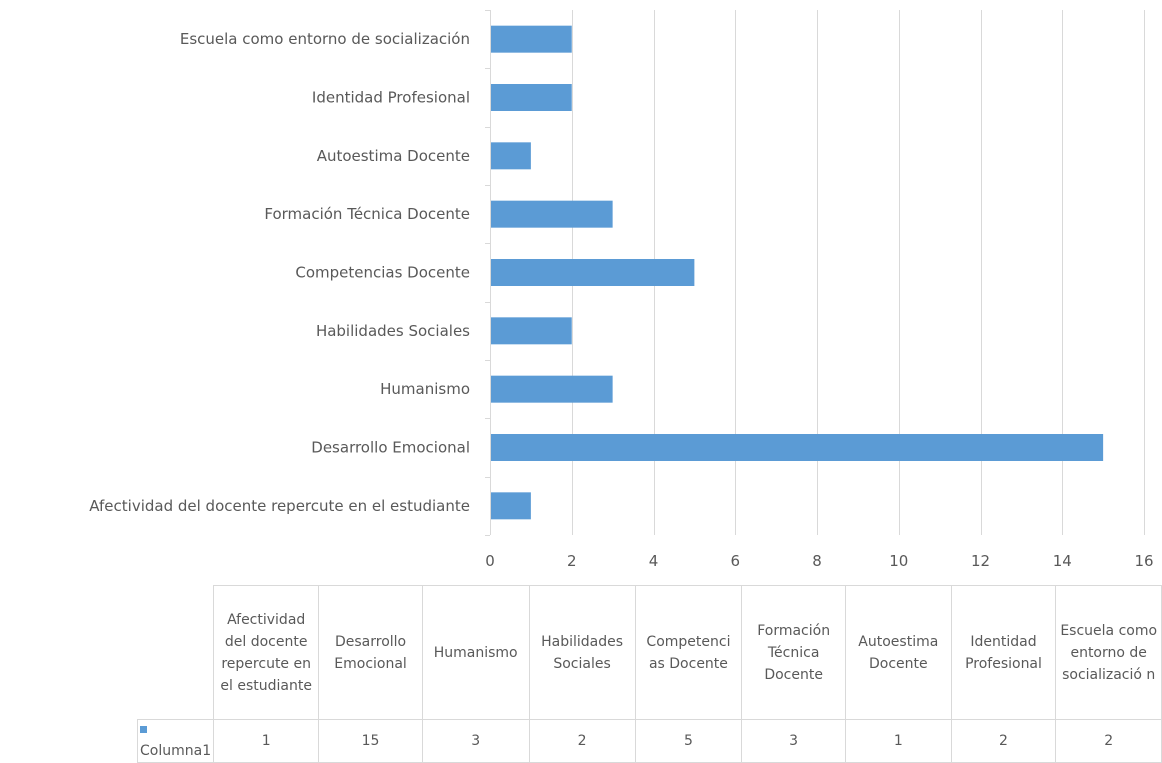 This screenshot has width=1162, height=763. Describe the element at coordinates (1108, 741) in the screenshot. I see `data-table-value-8: 2` at that location.